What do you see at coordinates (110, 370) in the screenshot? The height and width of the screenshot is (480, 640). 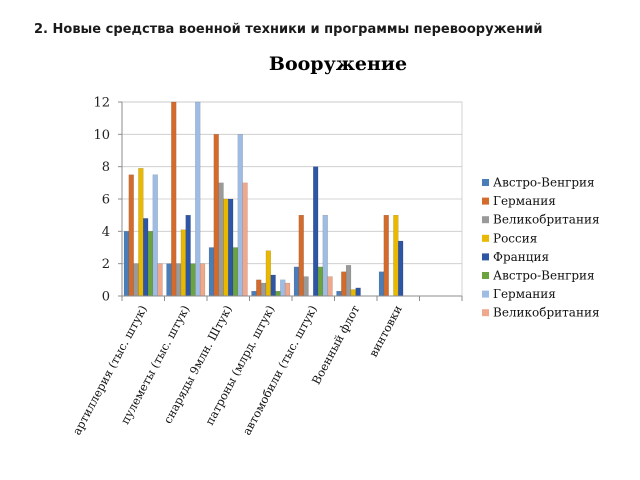 I see `x-tick-label: артиллерия (тыс. штук)` at bounding box center [110, 370].